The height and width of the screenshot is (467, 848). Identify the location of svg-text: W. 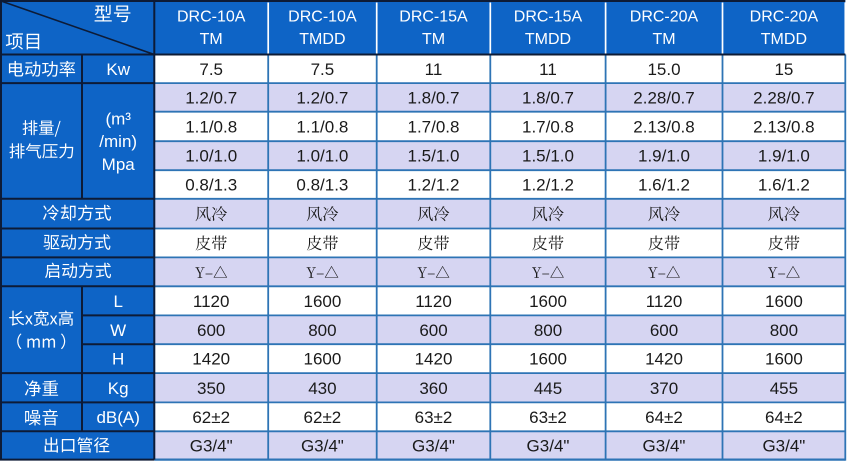
(118, 330).